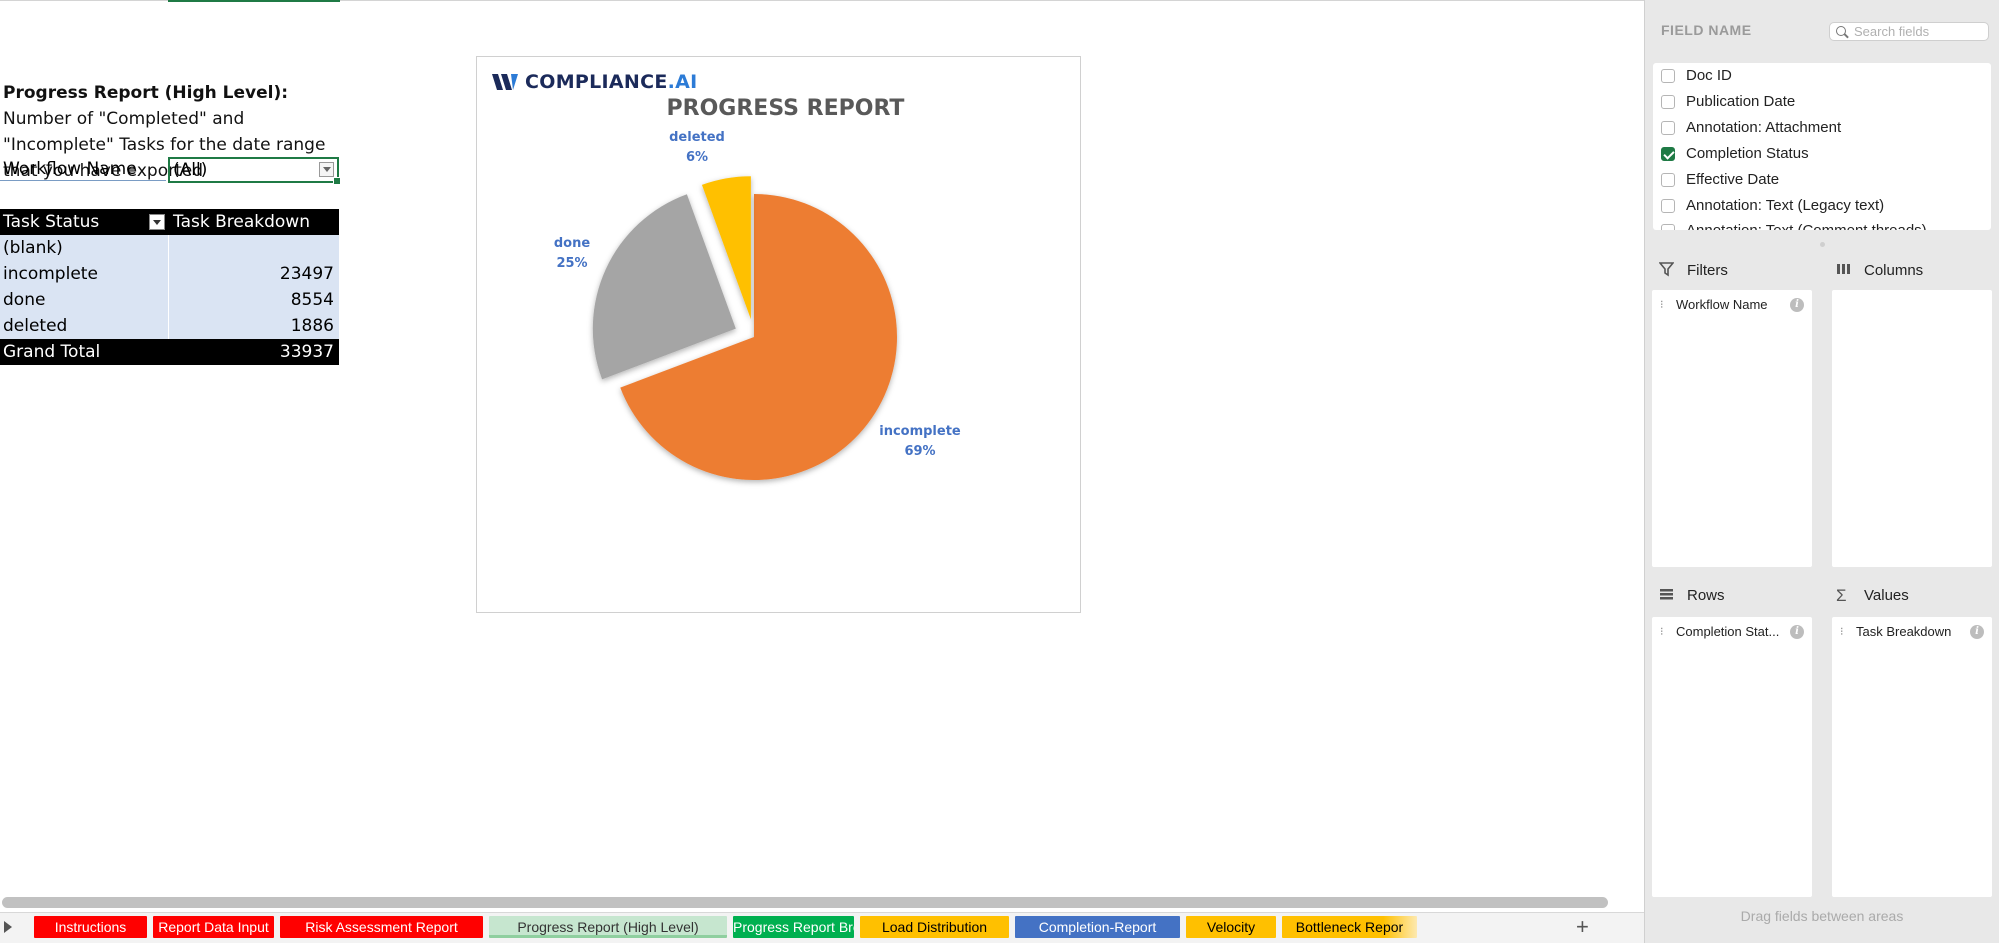 Image resolution: width=1999 pixels, height=943 pixels. I want to click on pivot-header-status: Task Status, so click(84, 222).